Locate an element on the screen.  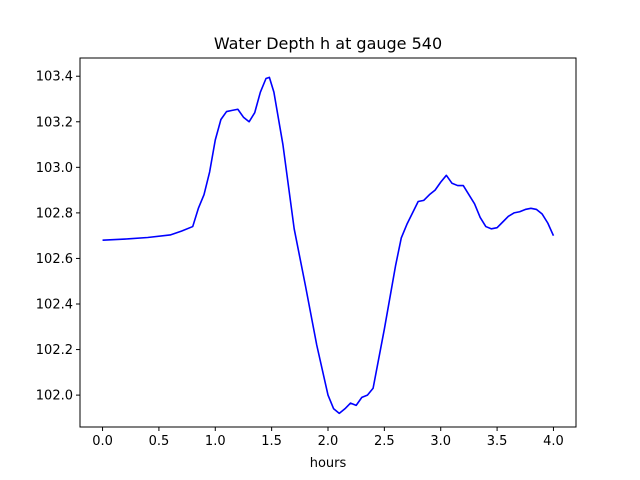
y-tick-label: 102.6 is located at coordinates (54, 259).